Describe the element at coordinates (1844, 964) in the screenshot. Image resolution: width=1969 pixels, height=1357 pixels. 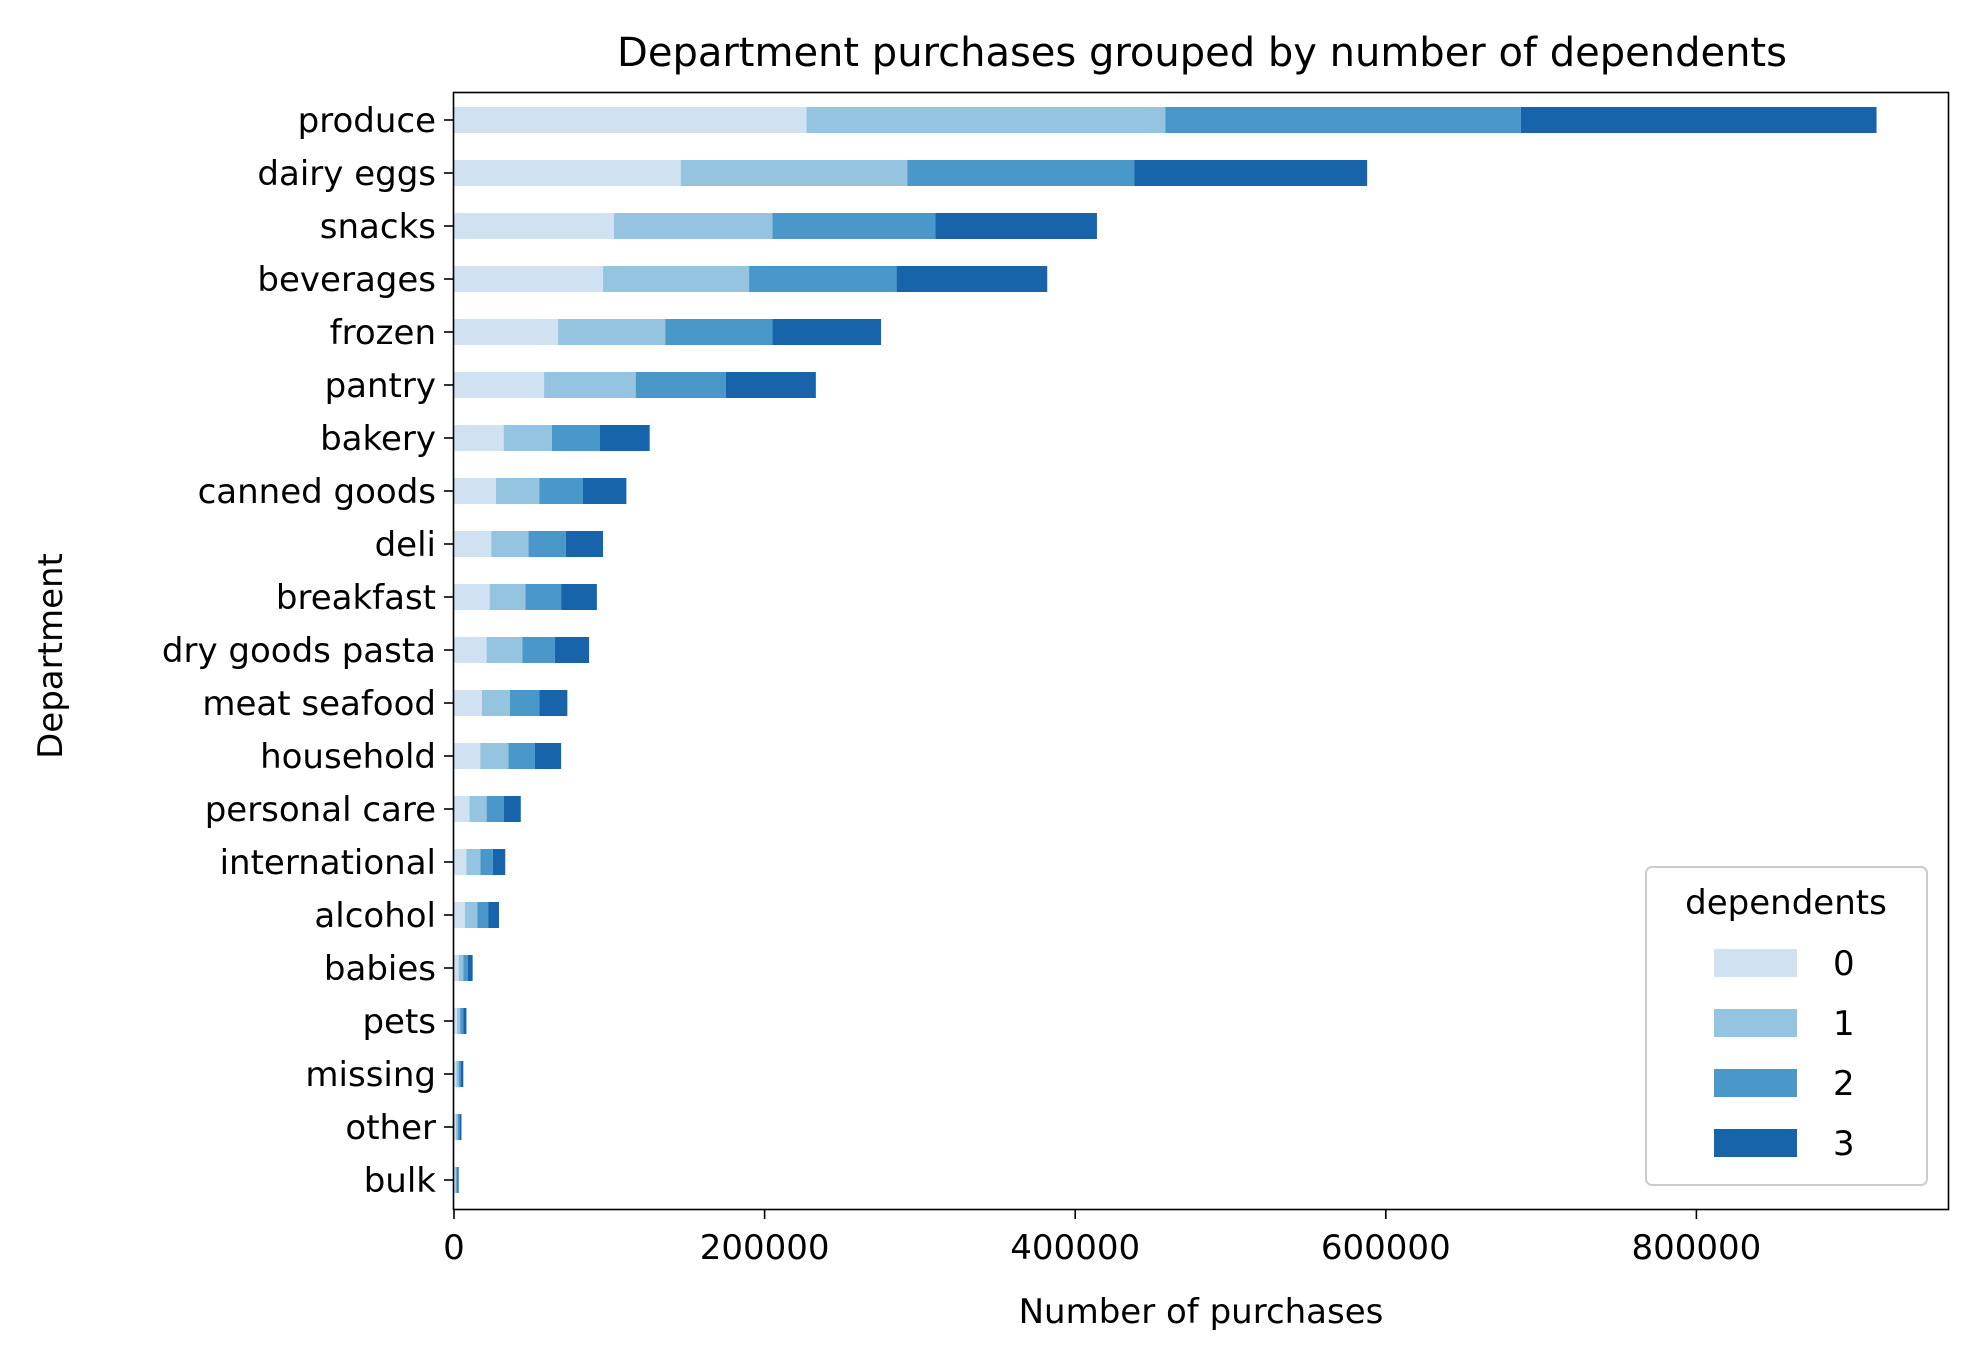
I see `legend-label-0: 0` at that location.